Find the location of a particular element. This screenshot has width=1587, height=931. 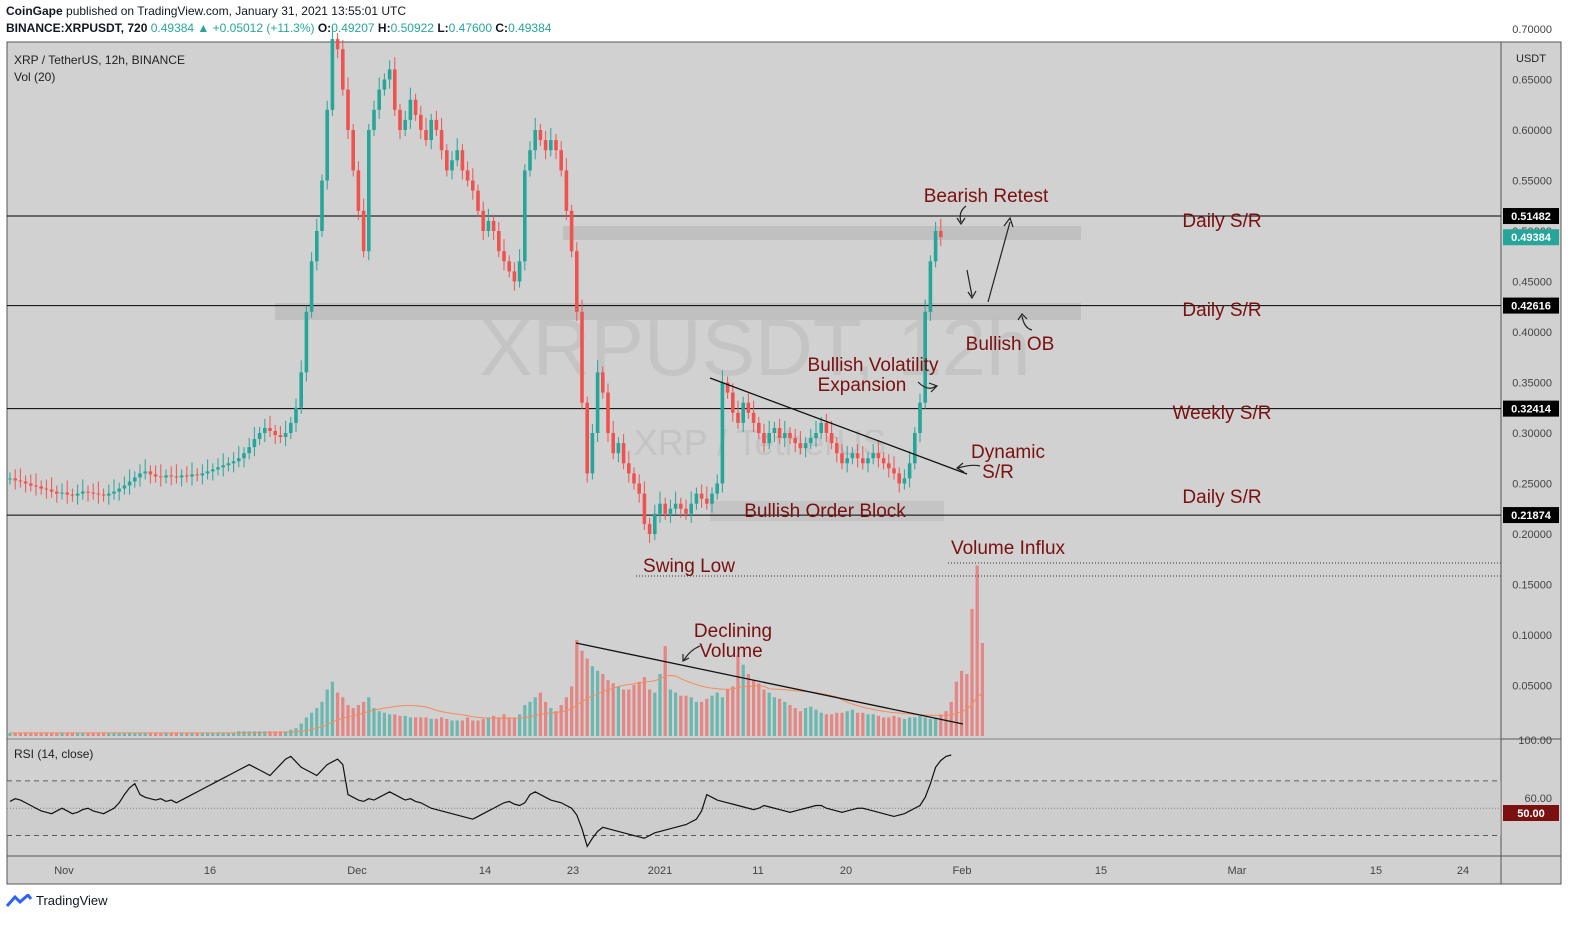

time-tick-label: 11 is located at coordinates (757, 871).